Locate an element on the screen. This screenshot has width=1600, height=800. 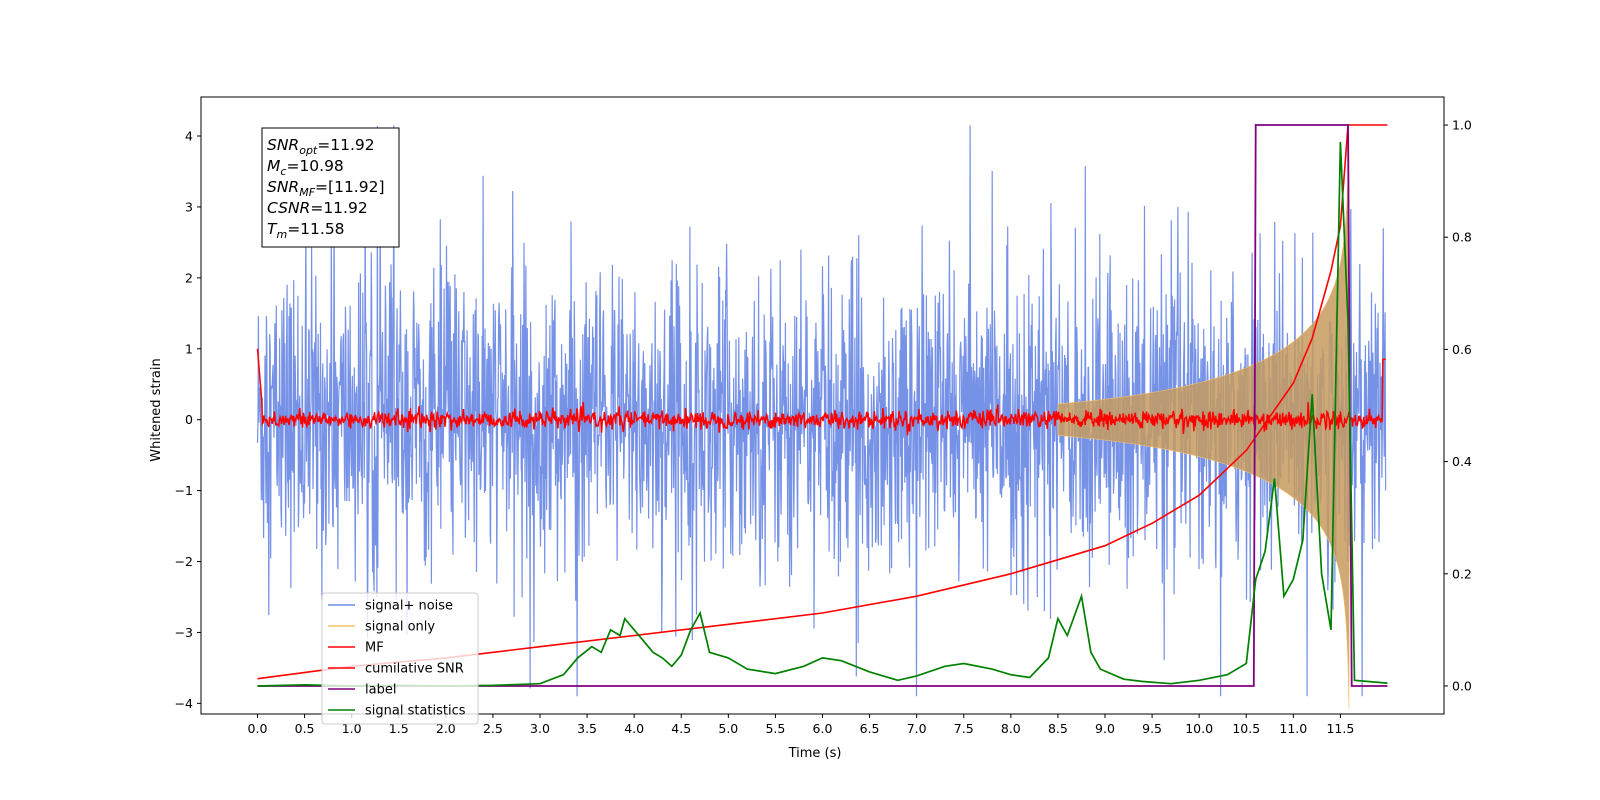
x-tick-label: 3.0 is located at coordinates (540, 728).